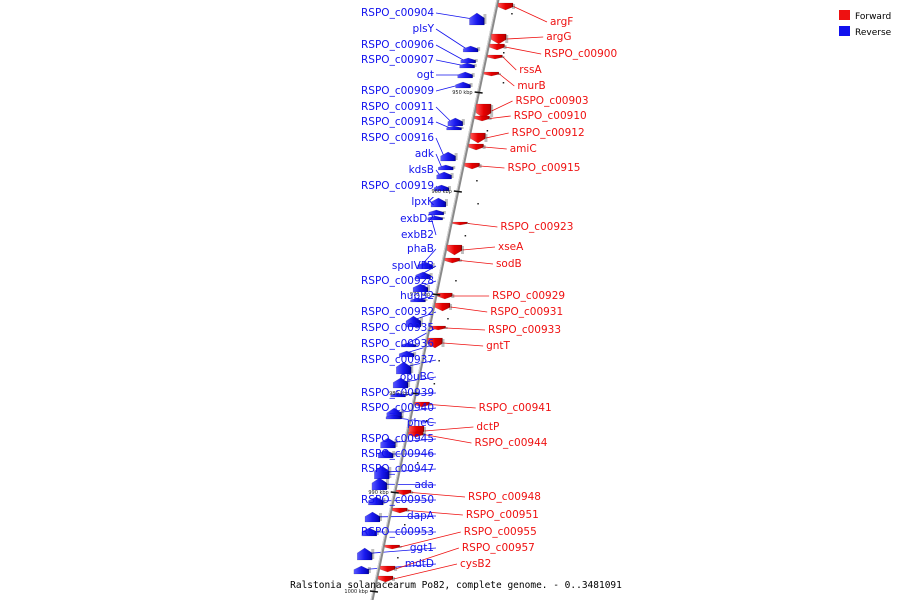 The width and height of the screenshot is (900, 600). Describe the element at coordinates (515, 408) in the screenshot. I see `forward-gene-label: RSPO_c00941` at that location.